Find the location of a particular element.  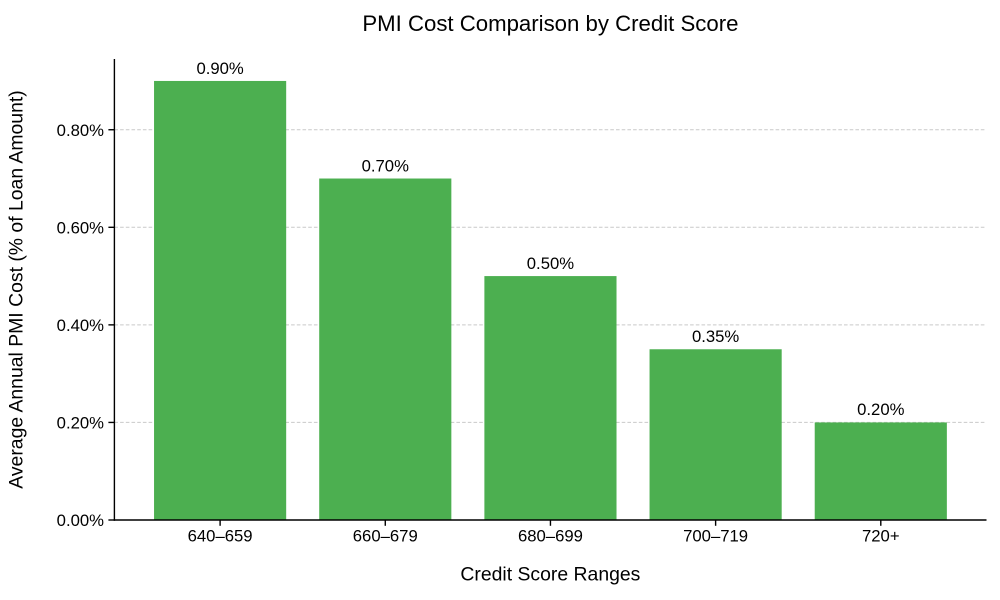

y-tick-label: 0.40% is located at coordinates (80, 325).